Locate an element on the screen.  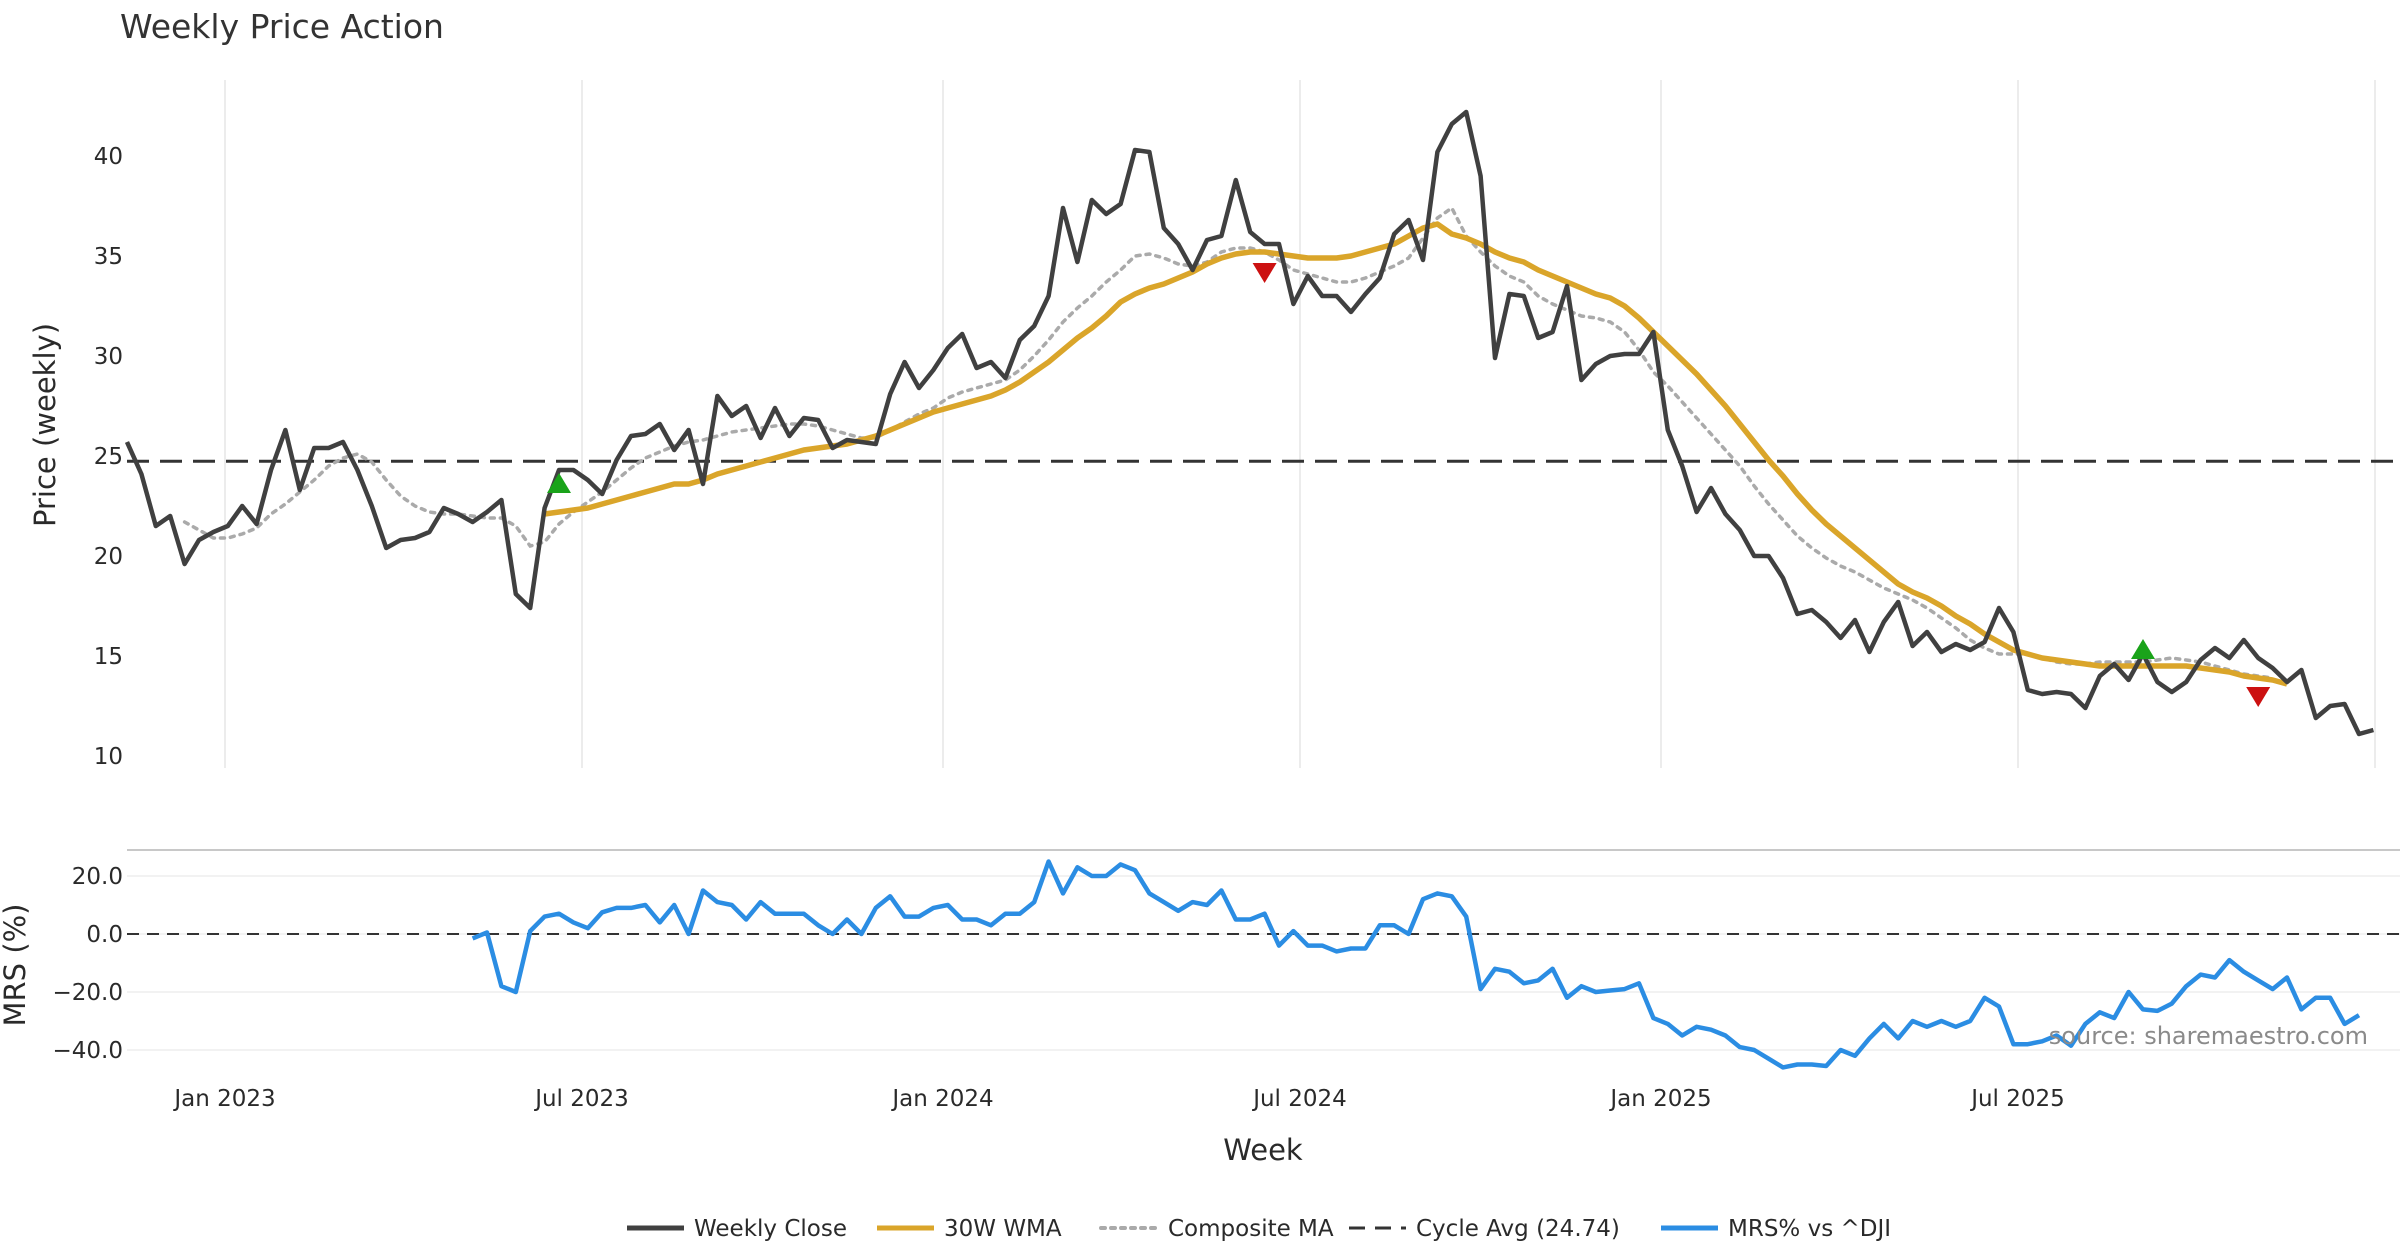
mrs-line is located at coordinates (1416, 964).